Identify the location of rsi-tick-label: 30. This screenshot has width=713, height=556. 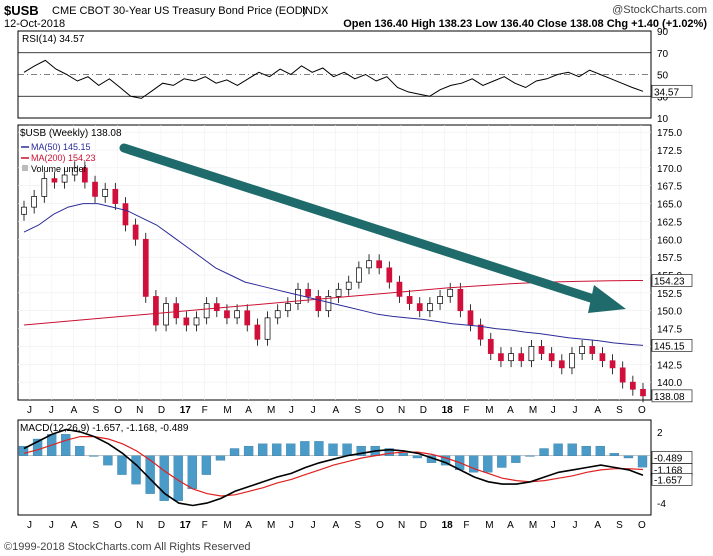
(663, 97).